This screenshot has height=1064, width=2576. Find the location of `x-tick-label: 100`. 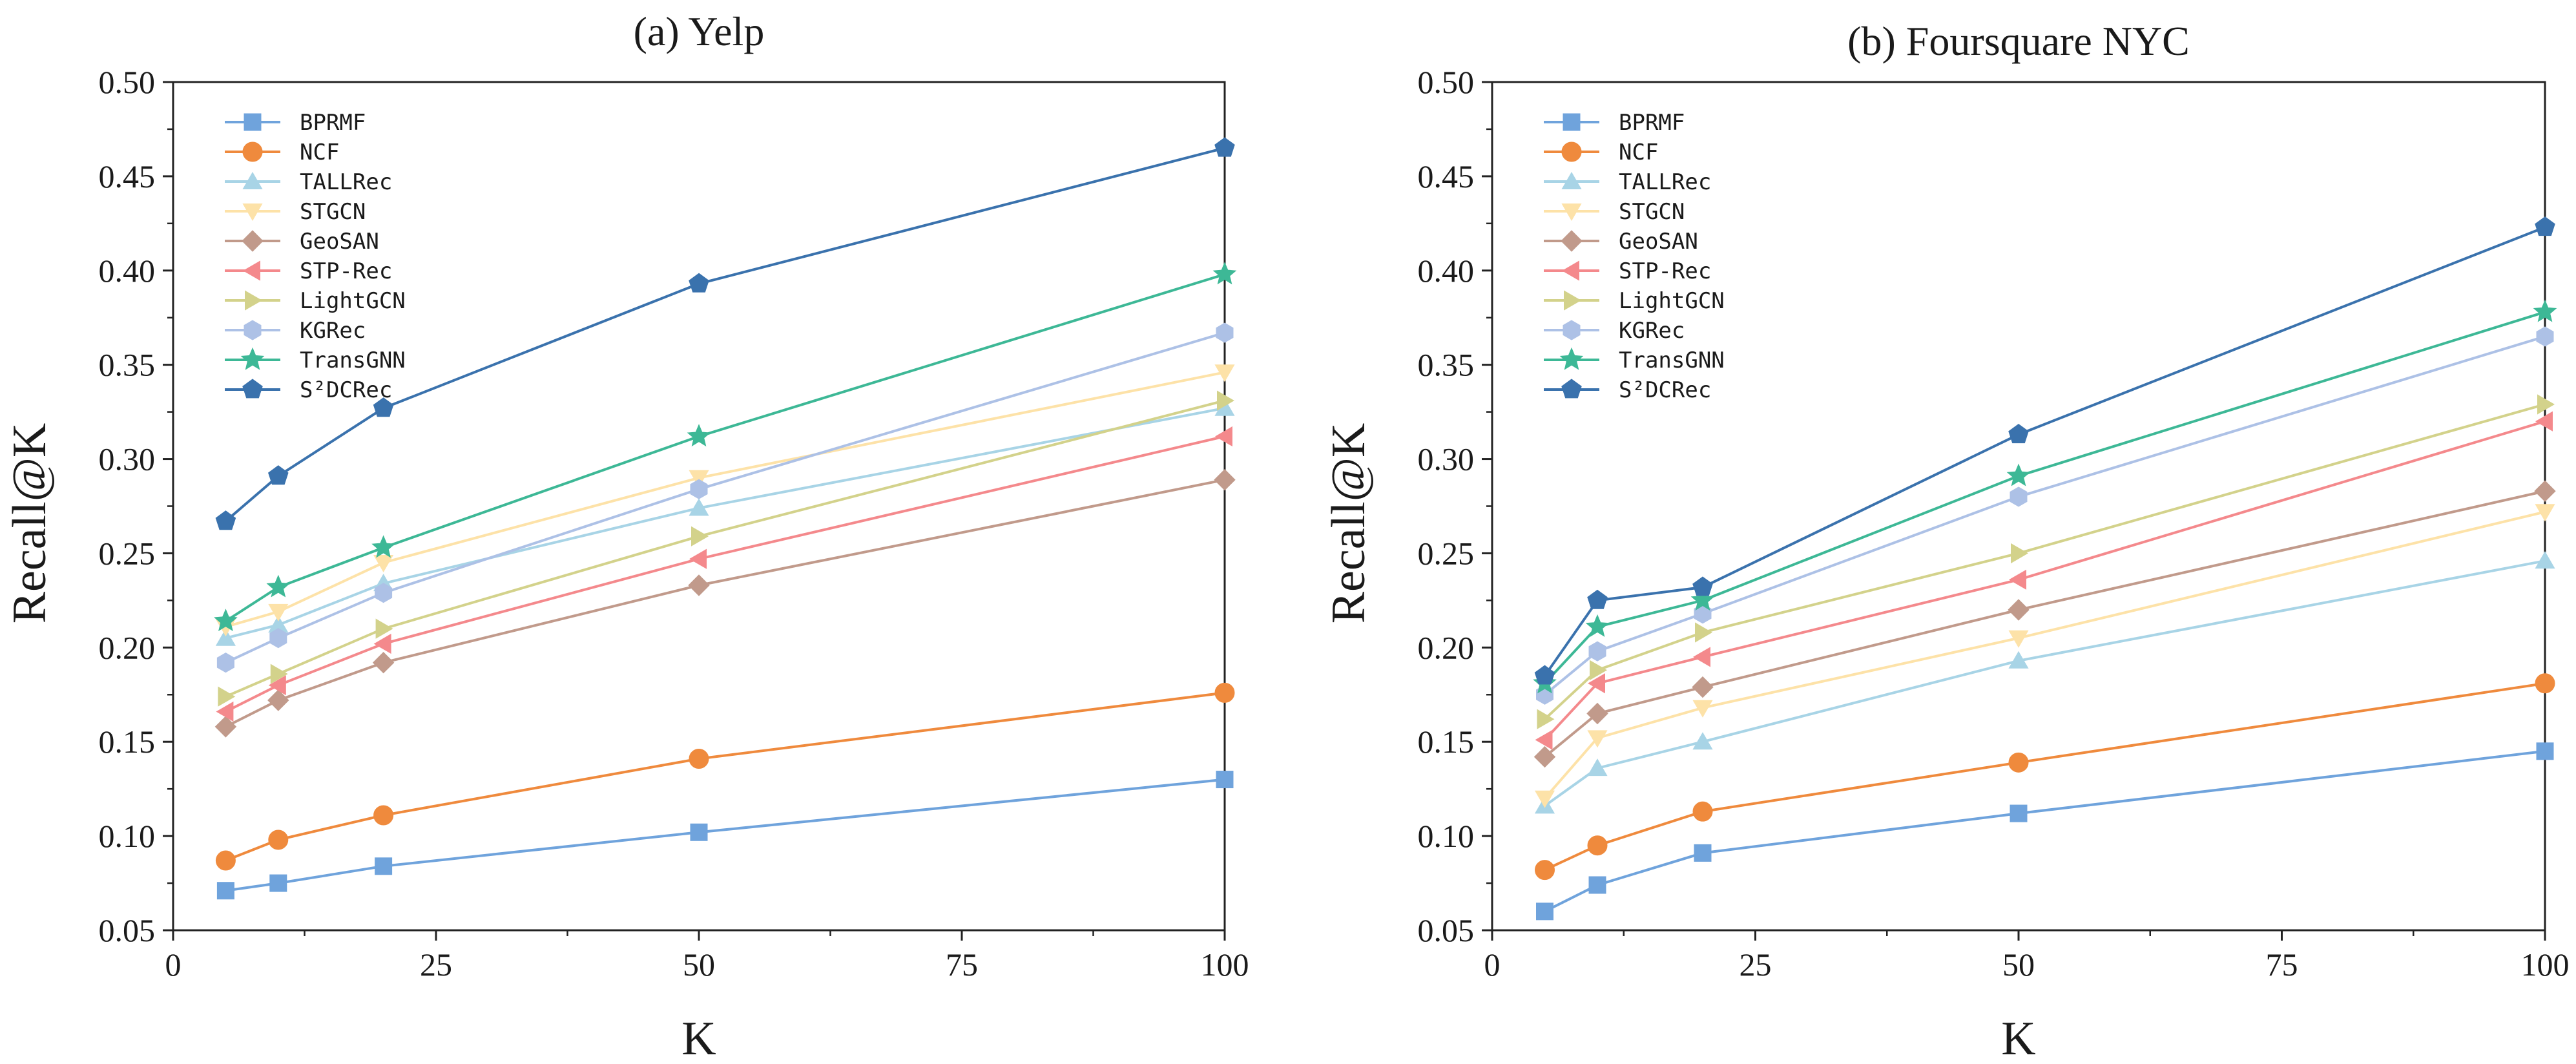

x-tick-label: 100 is located at coordinates (2545, 964).